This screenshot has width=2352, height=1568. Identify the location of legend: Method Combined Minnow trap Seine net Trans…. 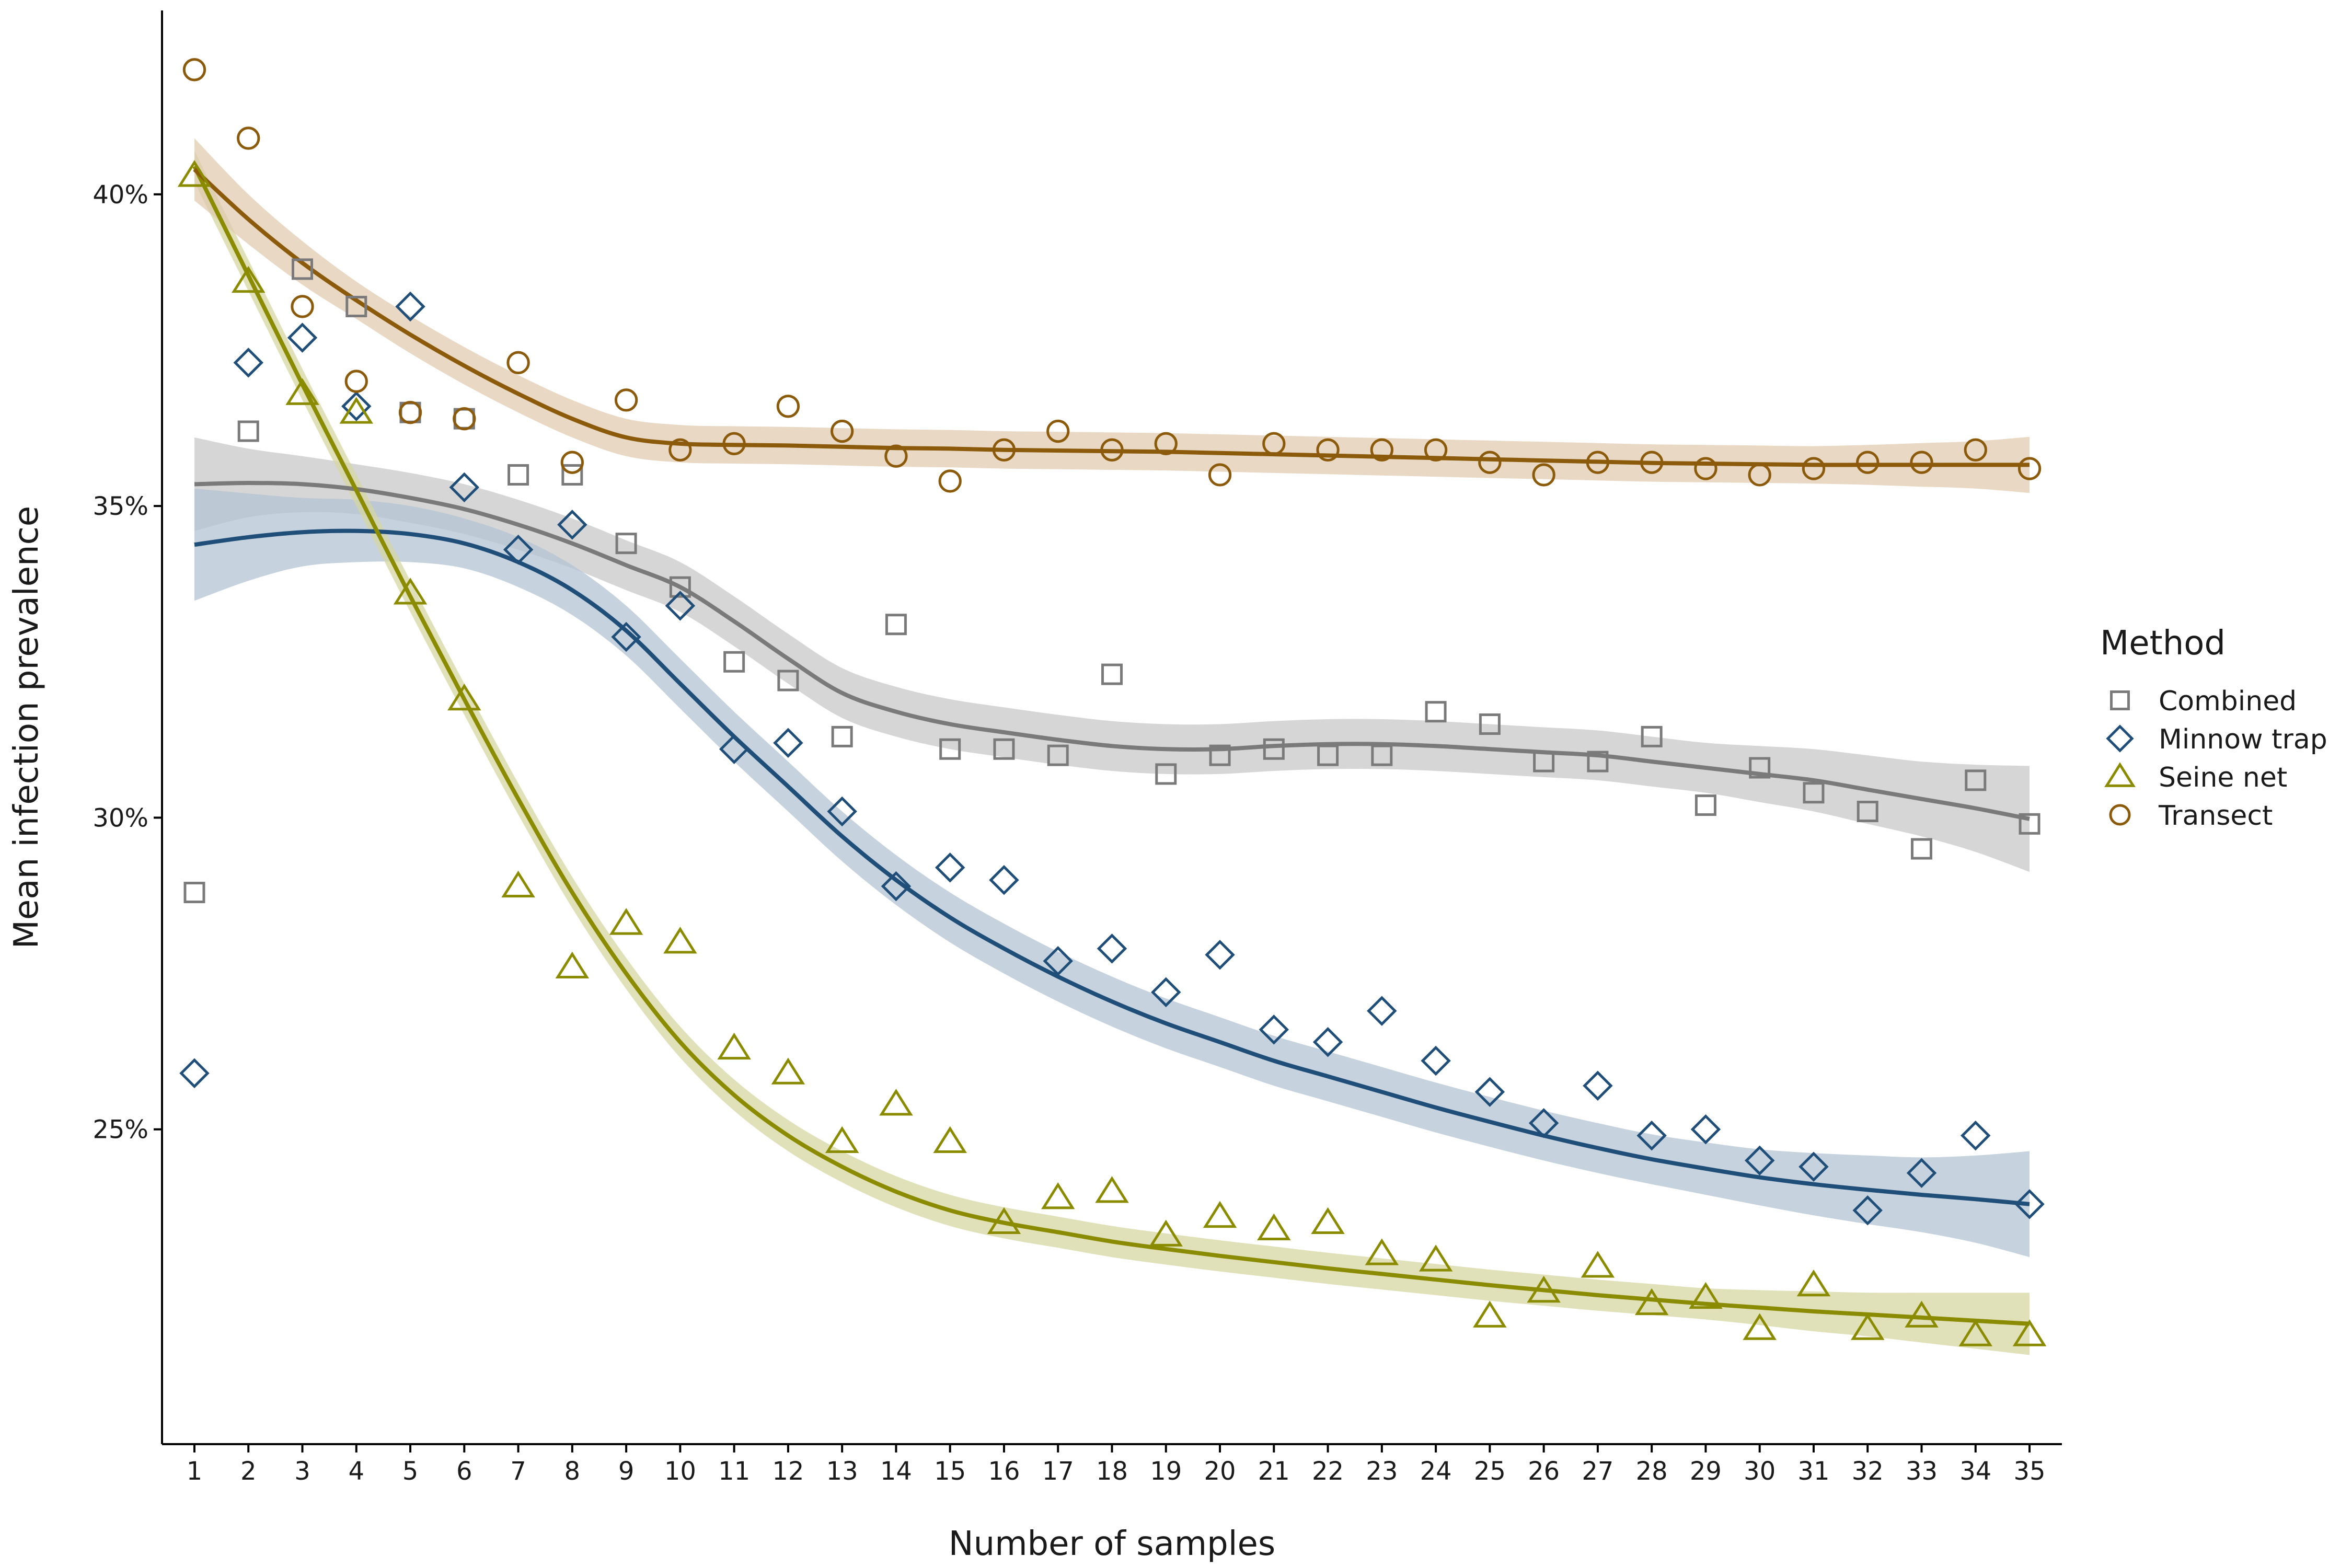
(2213, 728).